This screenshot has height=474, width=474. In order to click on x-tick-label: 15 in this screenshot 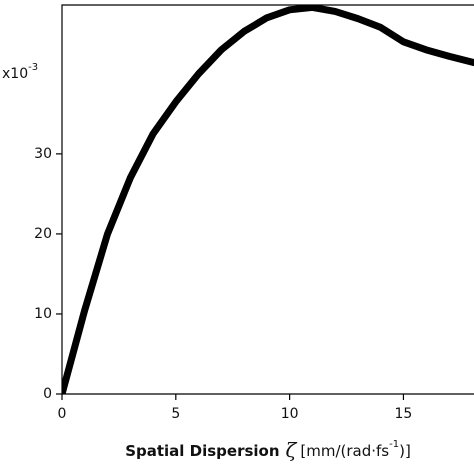, I will do `click(404, 414)`.